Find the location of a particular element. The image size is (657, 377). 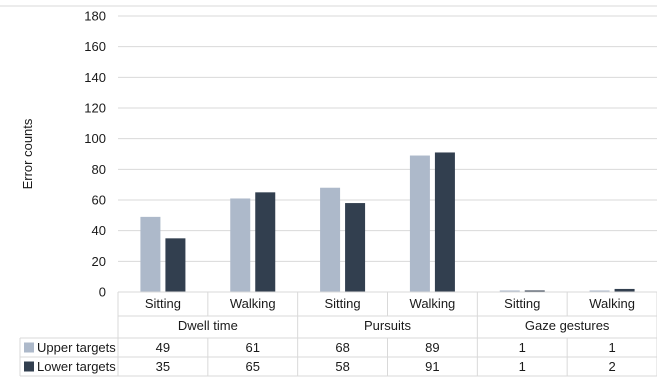

data-label: 89 is located at coordinates (432, 347).